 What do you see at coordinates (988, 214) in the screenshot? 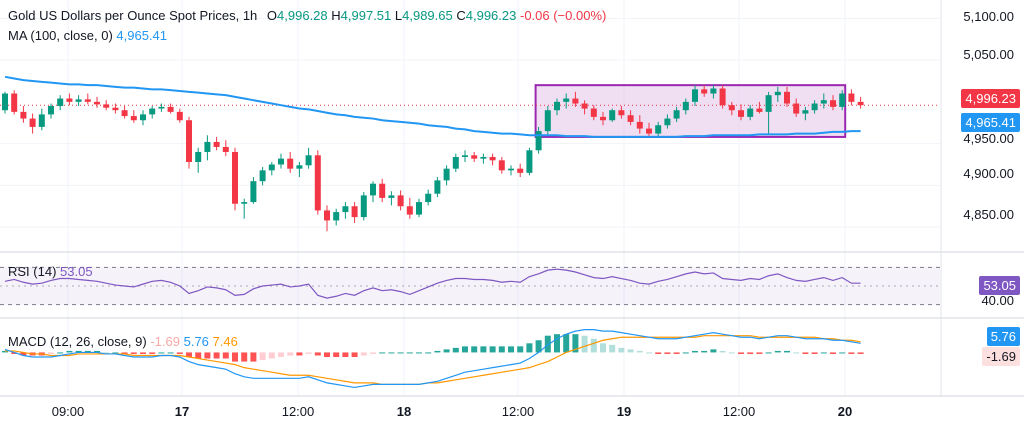
I see `price-tick: 4,850.00` at bounding box center [988, 214].